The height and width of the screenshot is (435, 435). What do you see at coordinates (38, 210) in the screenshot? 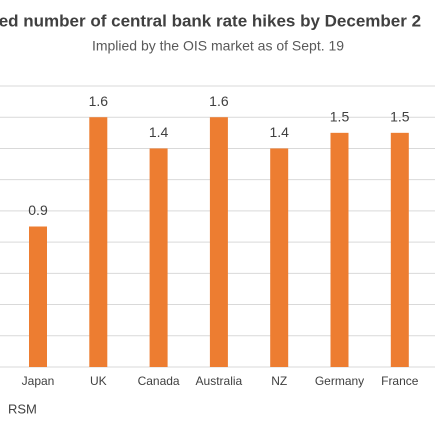
I see `data-label: 0.9` at bounding box center [38, 210].